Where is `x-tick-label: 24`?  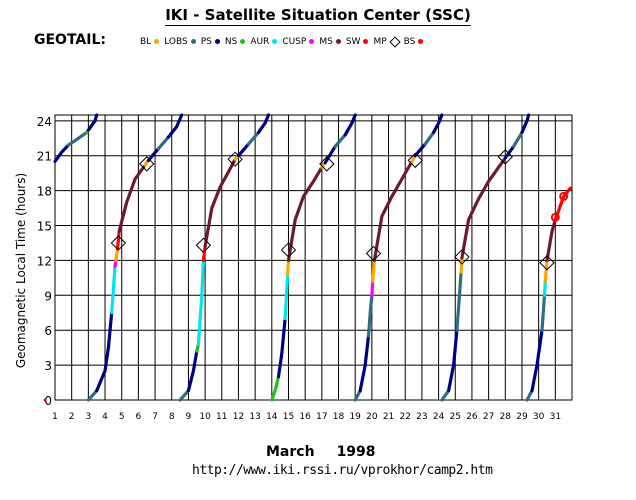
x-tick-label: 24 is located at coordinates (439, 417).